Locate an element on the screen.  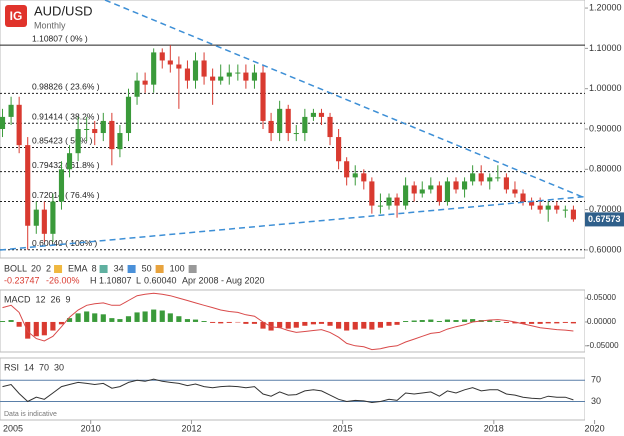
fib-label: 1.10807 ( 0% ) is located at coordinates (60, 38).